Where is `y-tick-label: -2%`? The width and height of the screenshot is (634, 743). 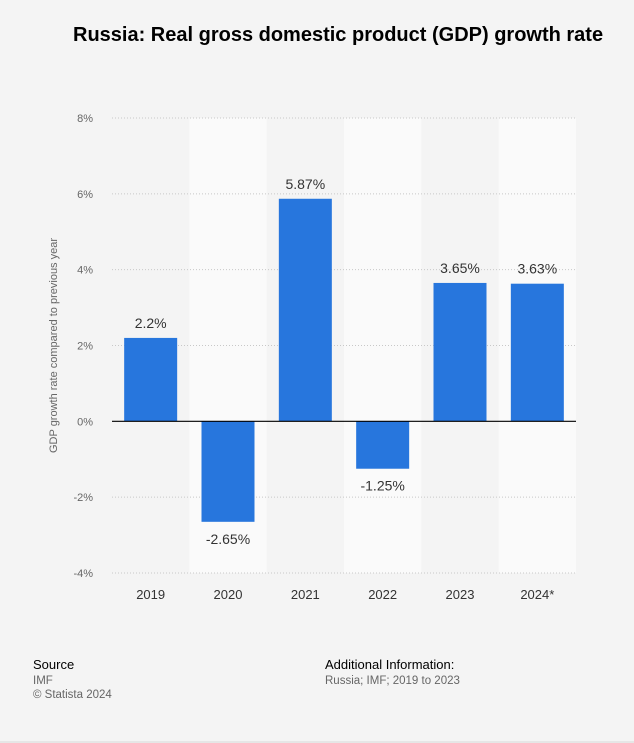
y-tick-label: -2% is located at coordinates (83, 498).